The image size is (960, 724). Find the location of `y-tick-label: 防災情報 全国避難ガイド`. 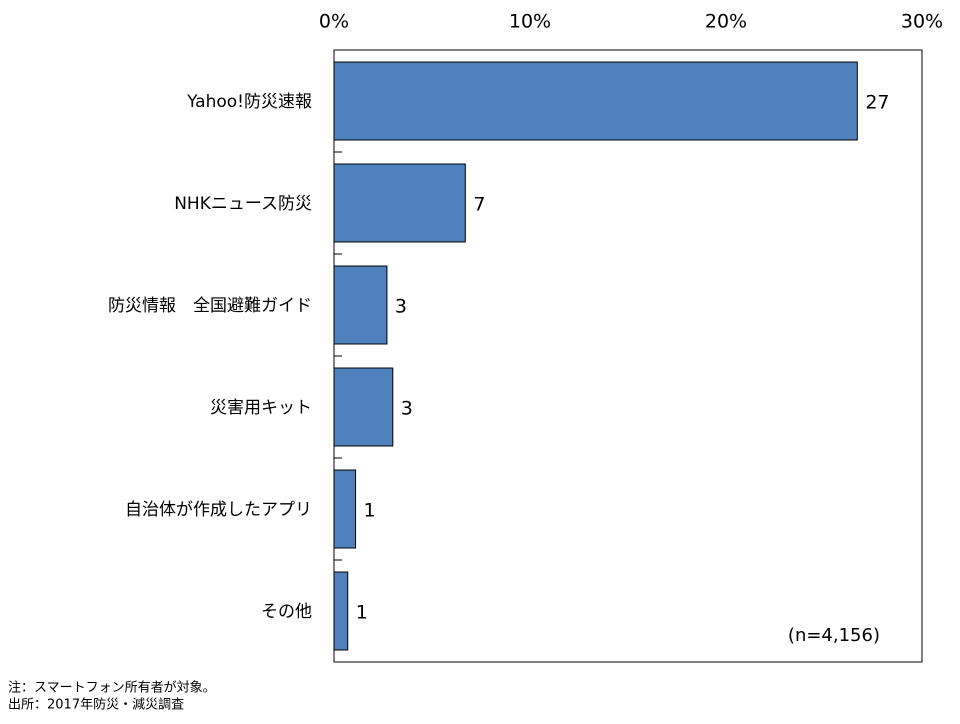

y-tick-label: 防災情報 全国避難ガイド is located at coordinates (210, 306).